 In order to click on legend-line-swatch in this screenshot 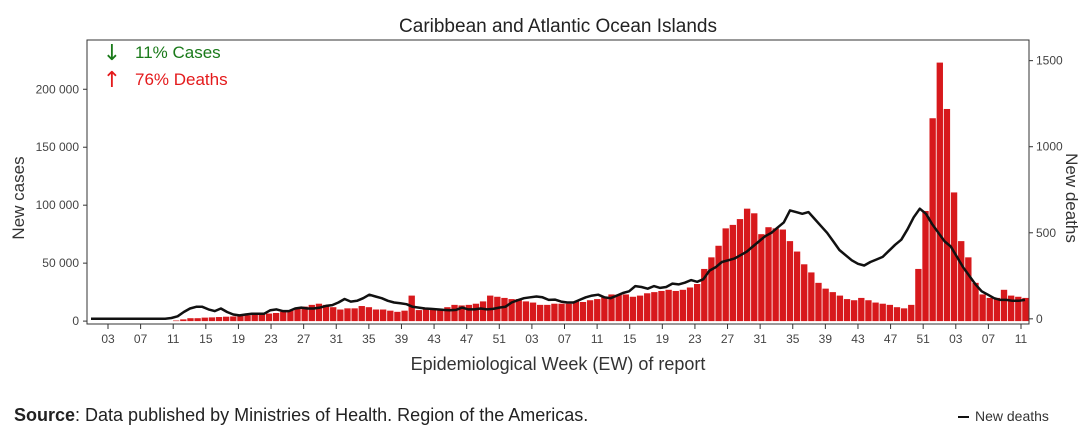, I will do `click(963, 417)`.